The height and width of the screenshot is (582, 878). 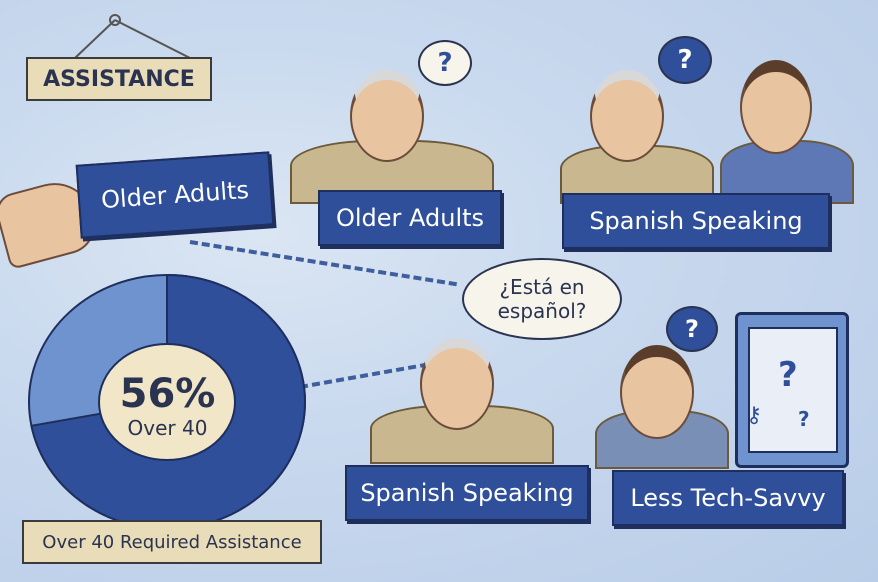 I want to click on donut-chart, so click(x=167, y=401).